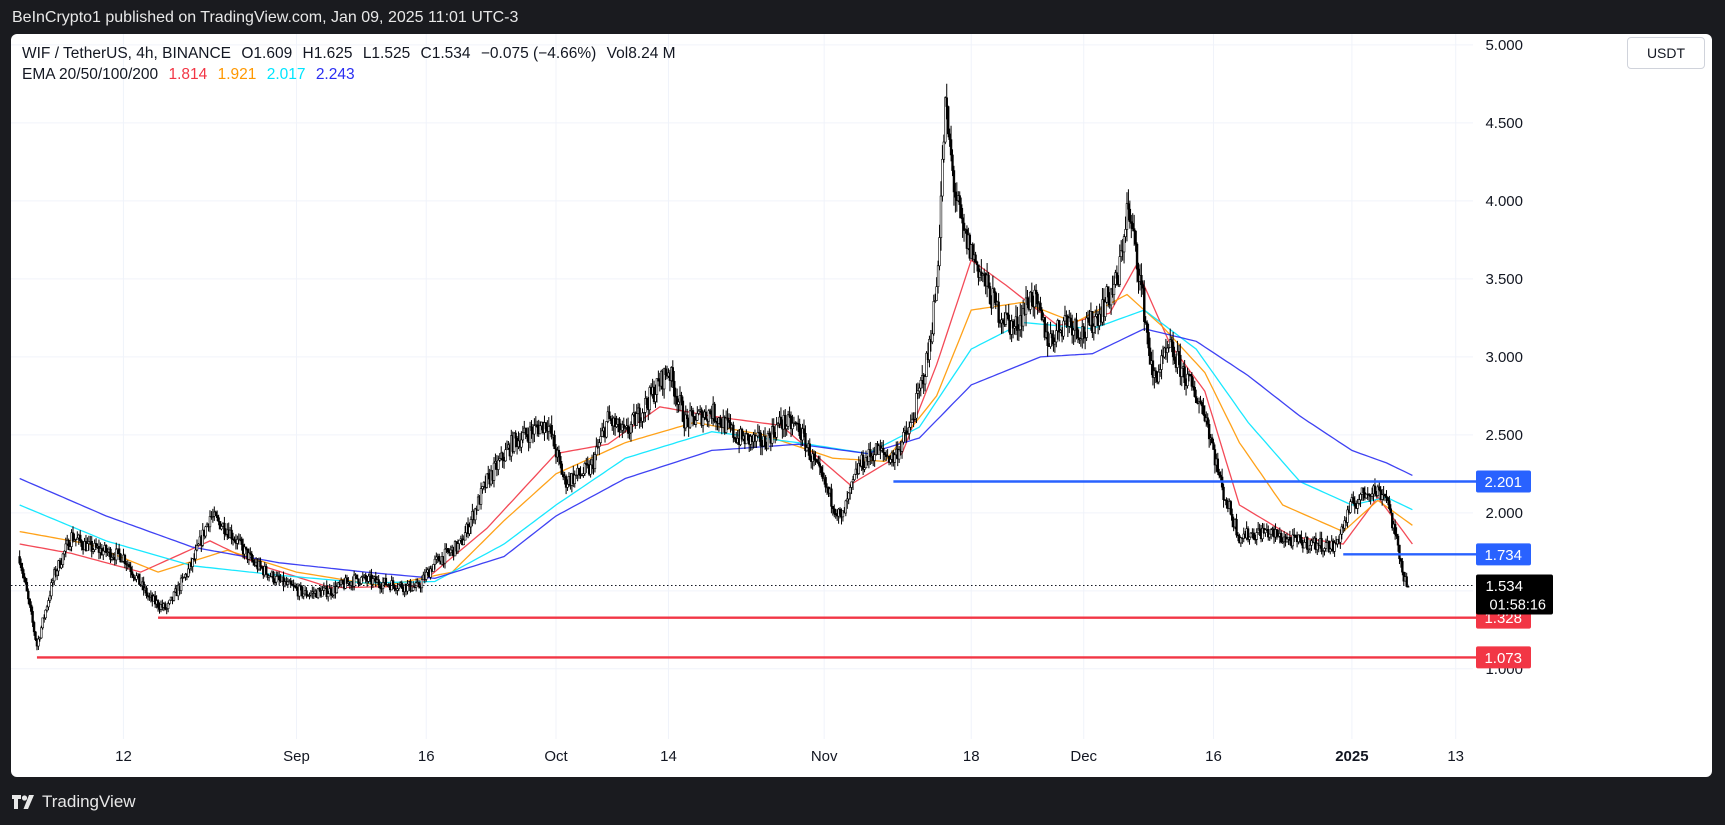 The width and height of the screenshot is (1725, 825). I want to click on currency-button: USDT, so click(1666, 53).